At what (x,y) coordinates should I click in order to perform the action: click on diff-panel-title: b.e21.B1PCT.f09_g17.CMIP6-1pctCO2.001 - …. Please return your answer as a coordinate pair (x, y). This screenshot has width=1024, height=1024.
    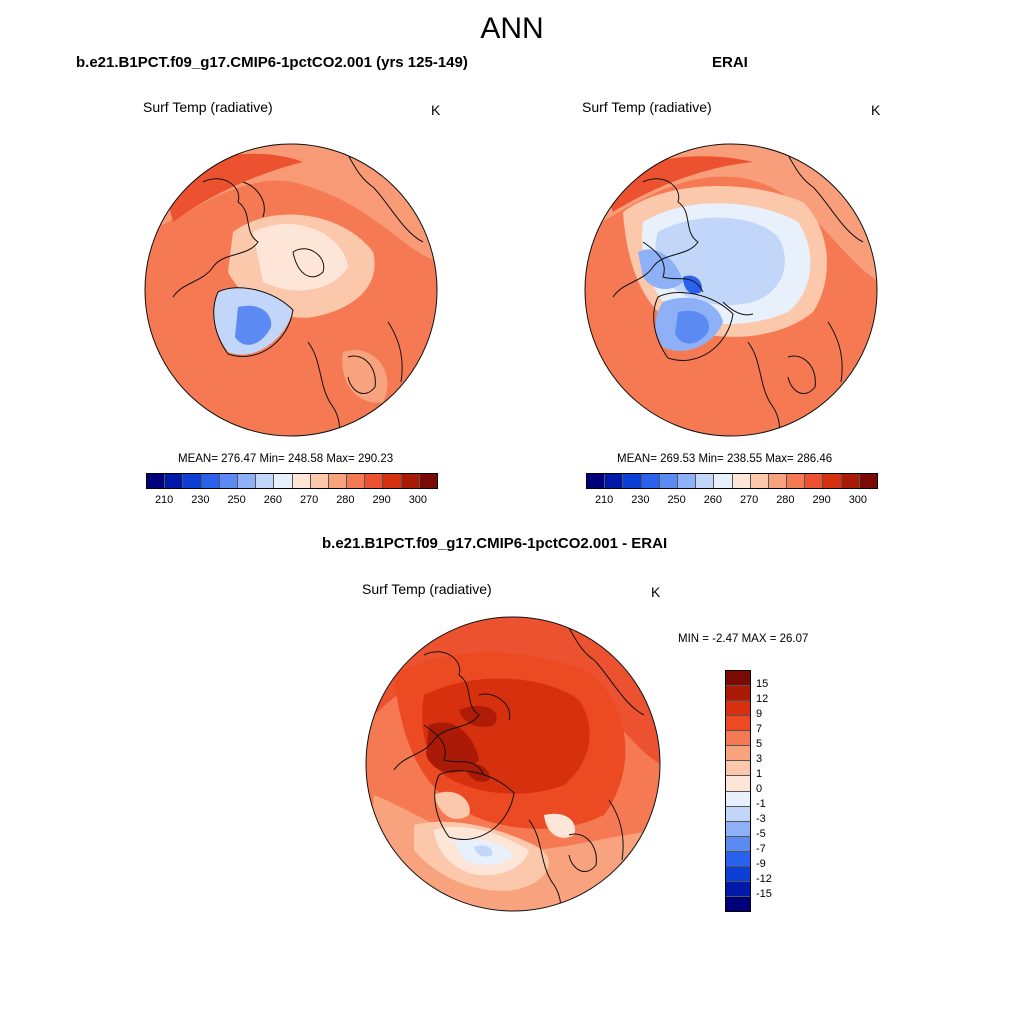
    Looking at the image, I should click on (495, 543).